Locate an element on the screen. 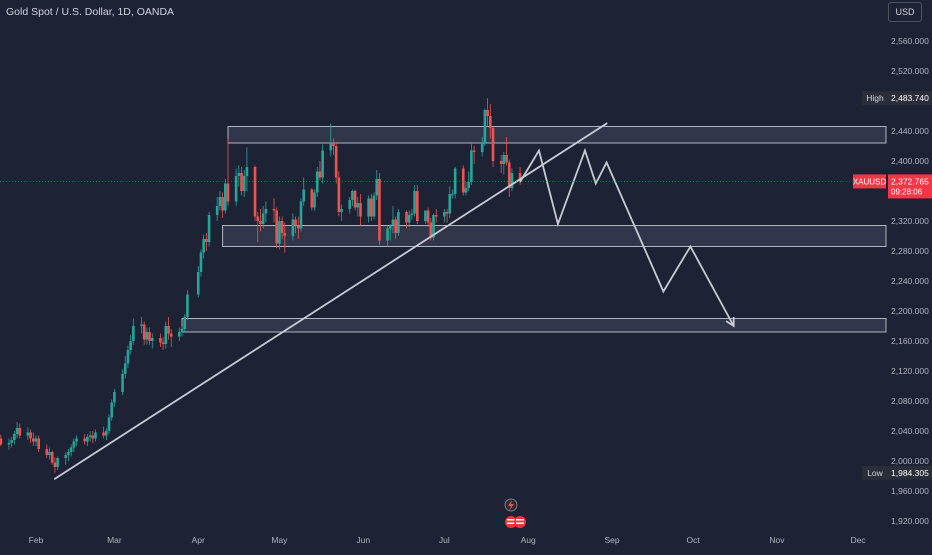 The image size is (932, 555). currency-button: USD is located at coordinates (905, 12).